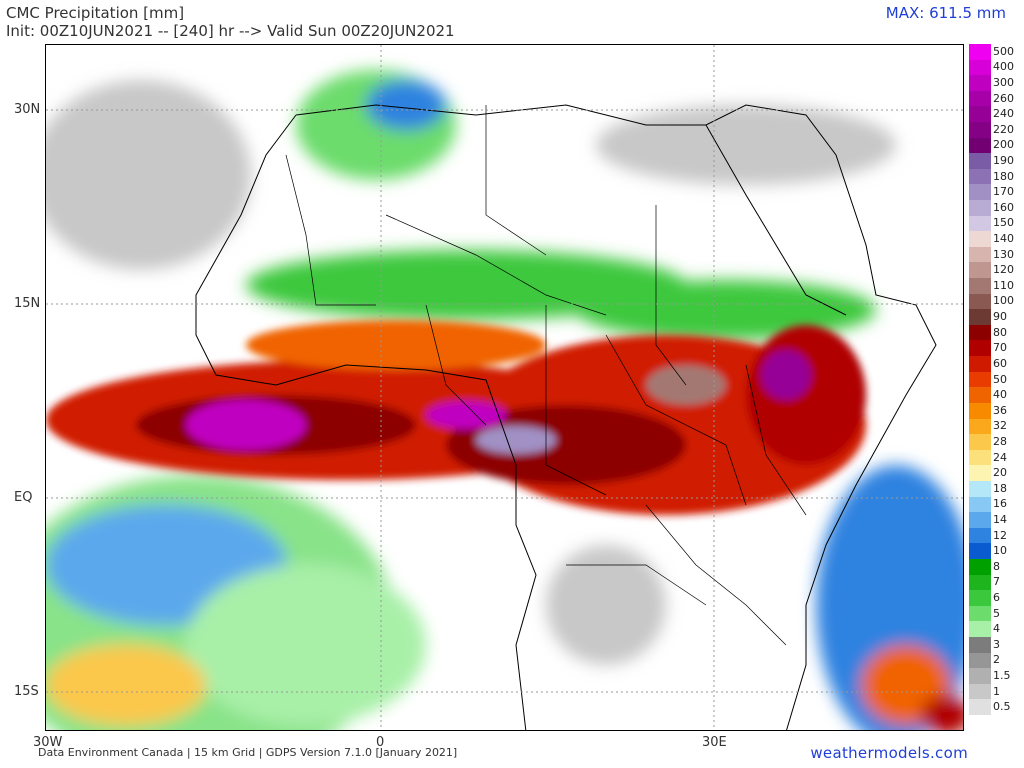 The width and height of the screenshot is (1024, 768). What do you see at coordinates (996, 613) in the screenshot?
I see `scale-label: 5` at bounding box center [996, 613].